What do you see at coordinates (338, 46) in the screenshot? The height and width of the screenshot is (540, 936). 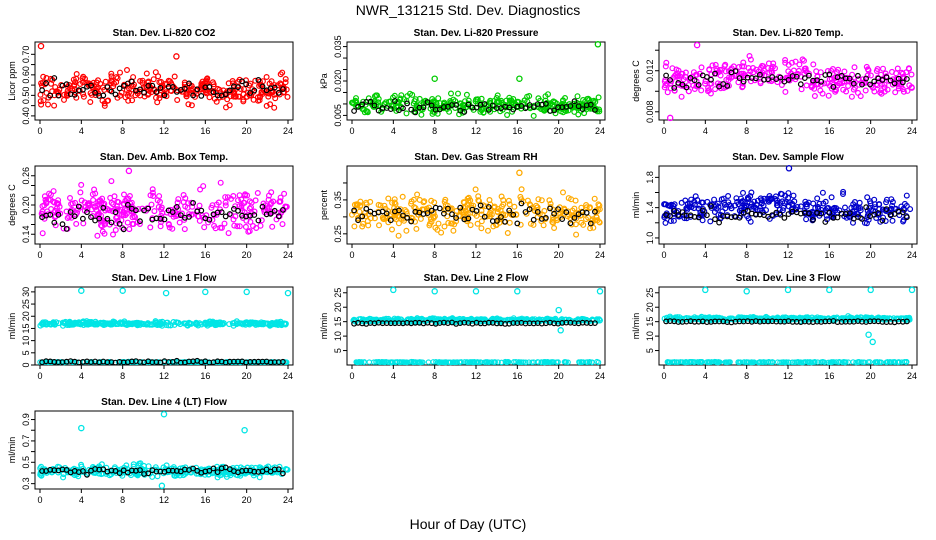 I see `y-tick-label: 0.035` at bounding box center [338, 46].